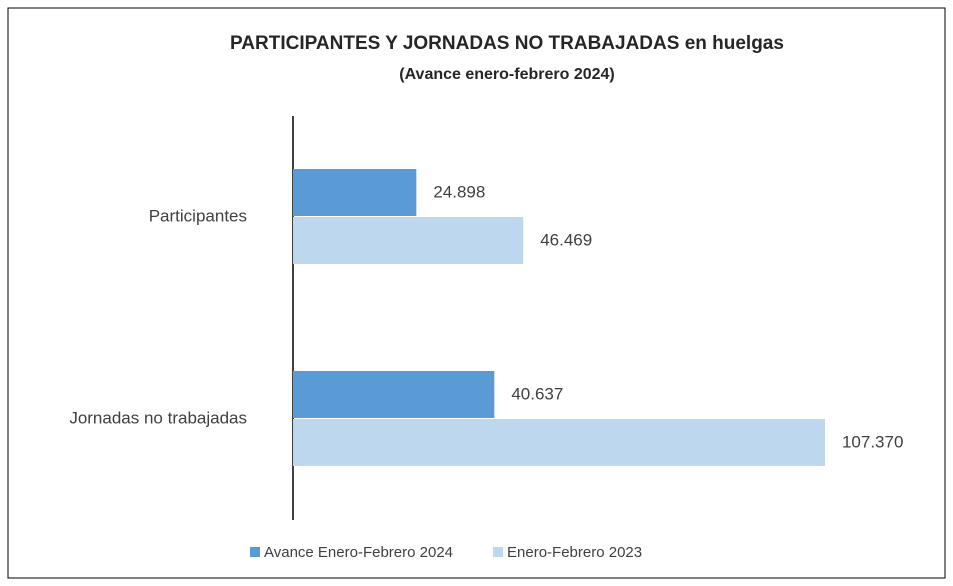 The height and width of the screenshot is (586, 953). I want to click on category-label: Jornadas no trabajadas, so click(158, 417).